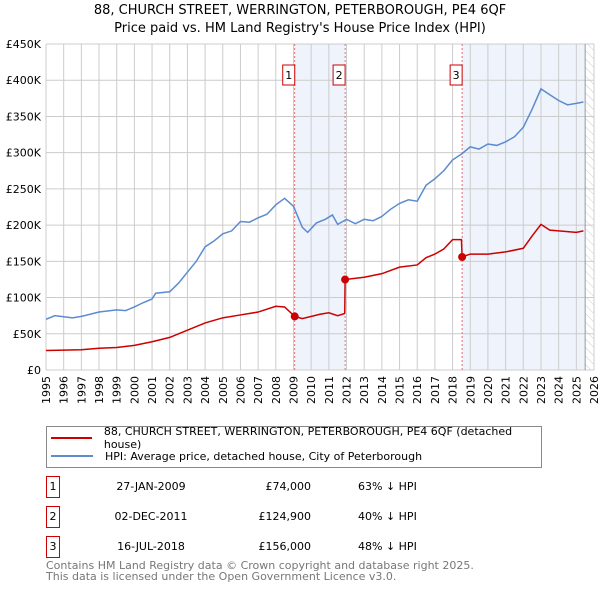 The height and width of the screenshot is (590, 600). I want to click on x-tick-label: 2003, so click(187, 390).